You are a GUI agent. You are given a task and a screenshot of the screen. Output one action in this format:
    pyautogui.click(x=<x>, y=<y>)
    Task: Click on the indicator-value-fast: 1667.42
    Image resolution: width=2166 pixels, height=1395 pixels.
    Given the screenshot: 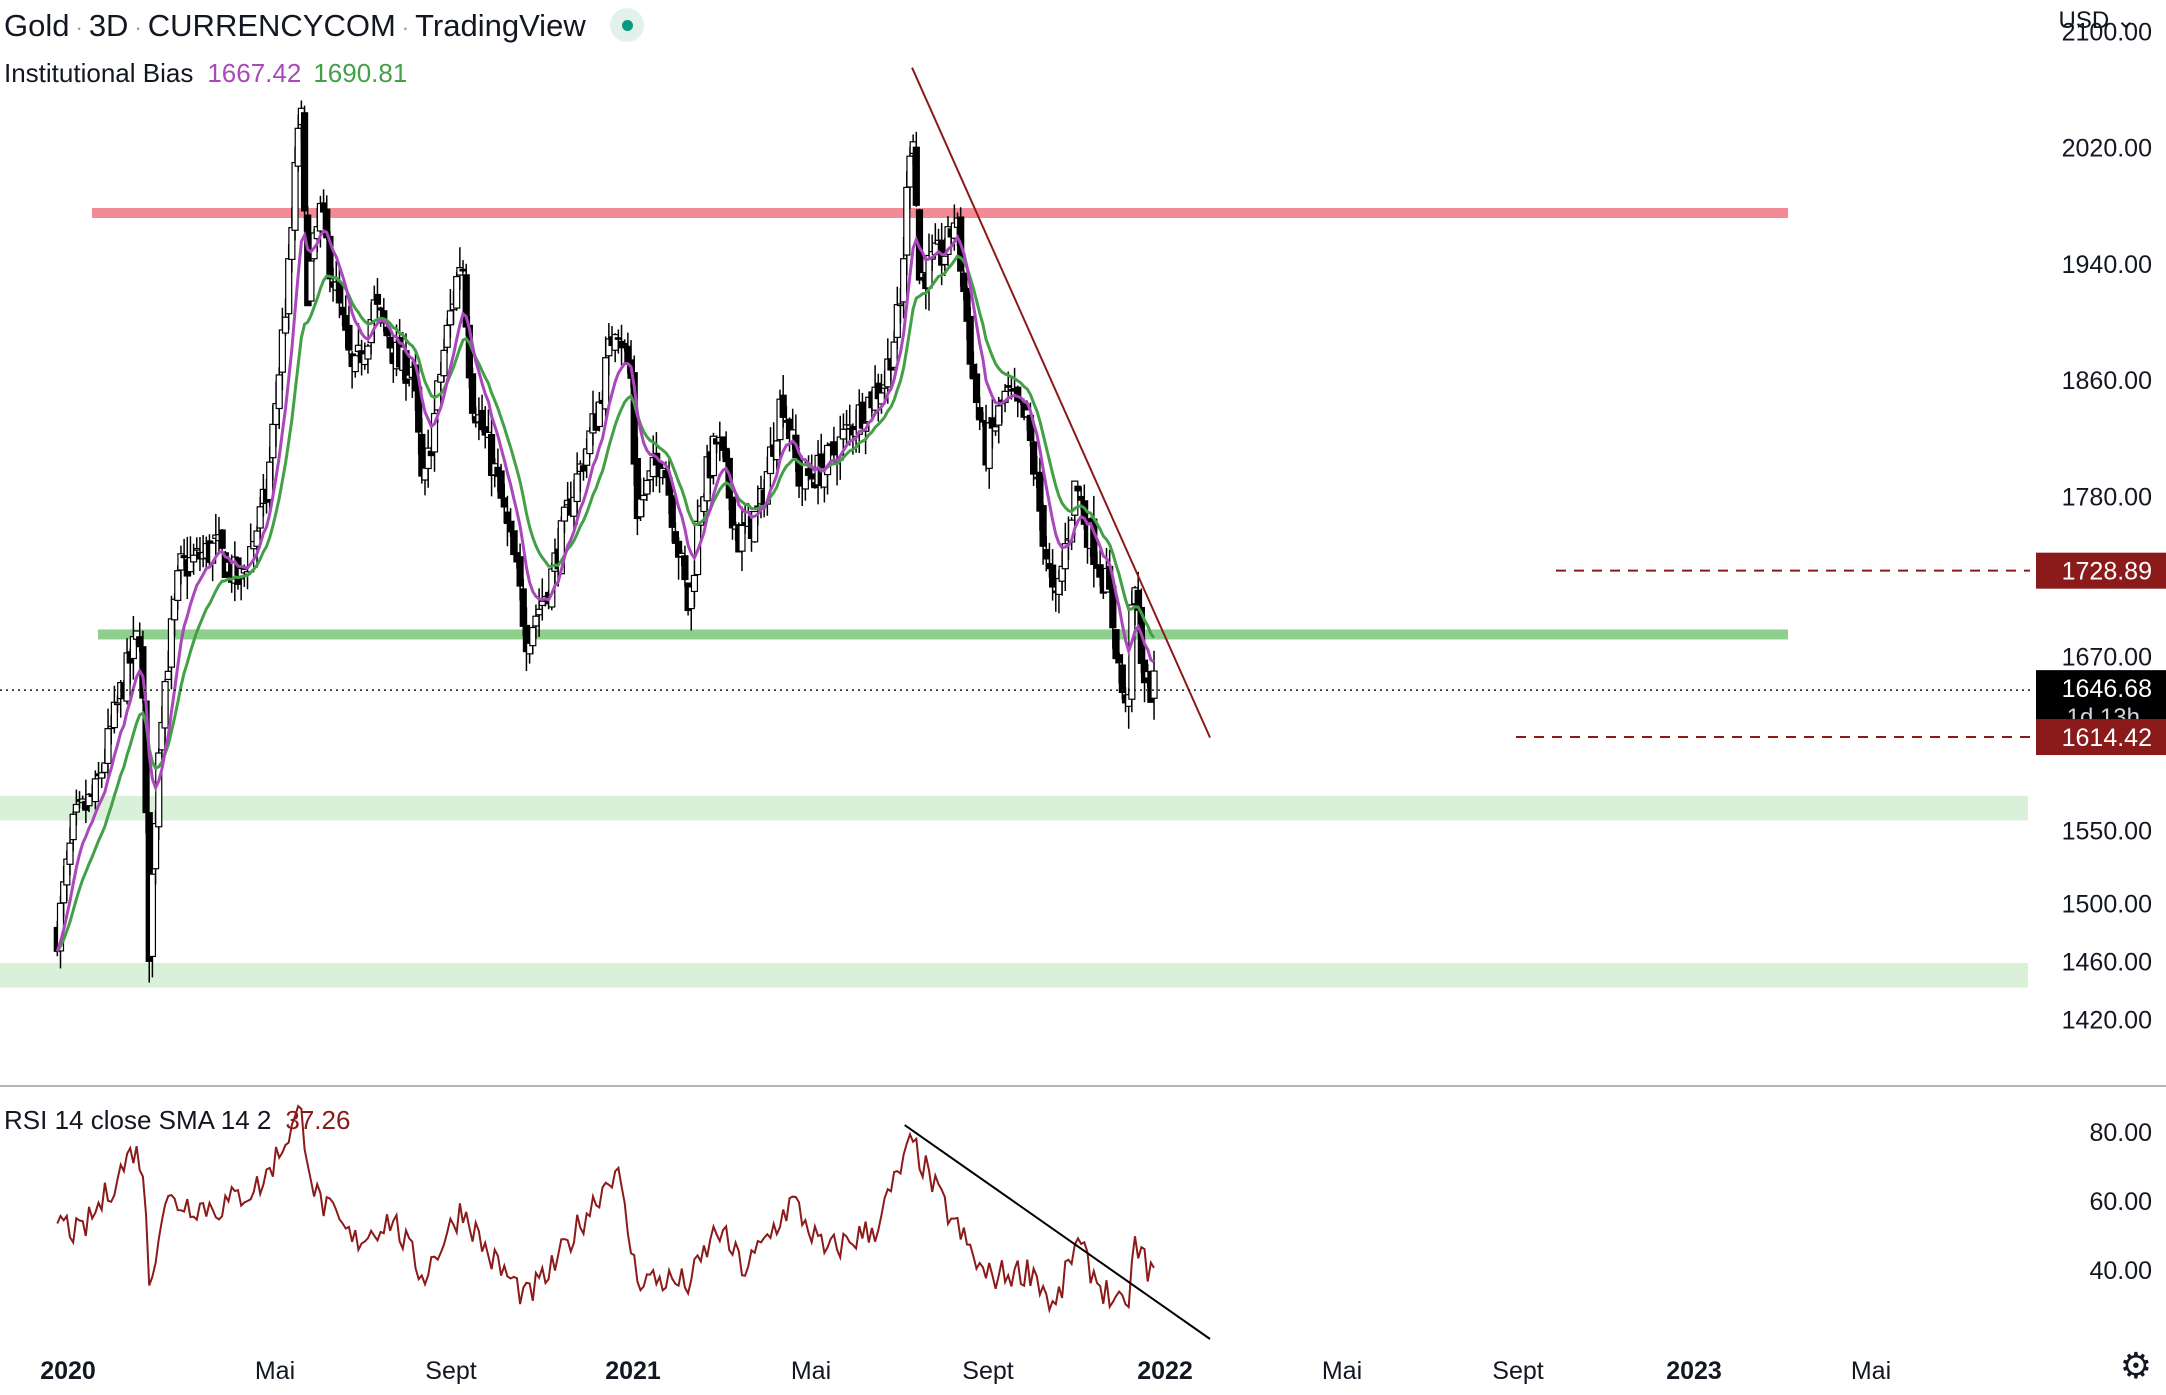 What is the action you would take?
    pyautogui.click(x=254, y=73)
    